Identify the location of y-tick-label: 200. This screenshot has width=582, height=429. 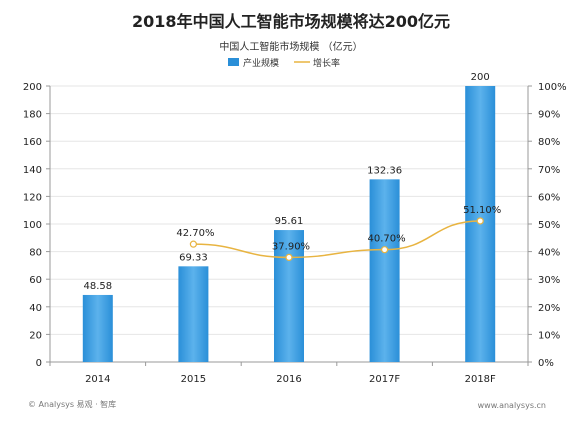
(32, 87).